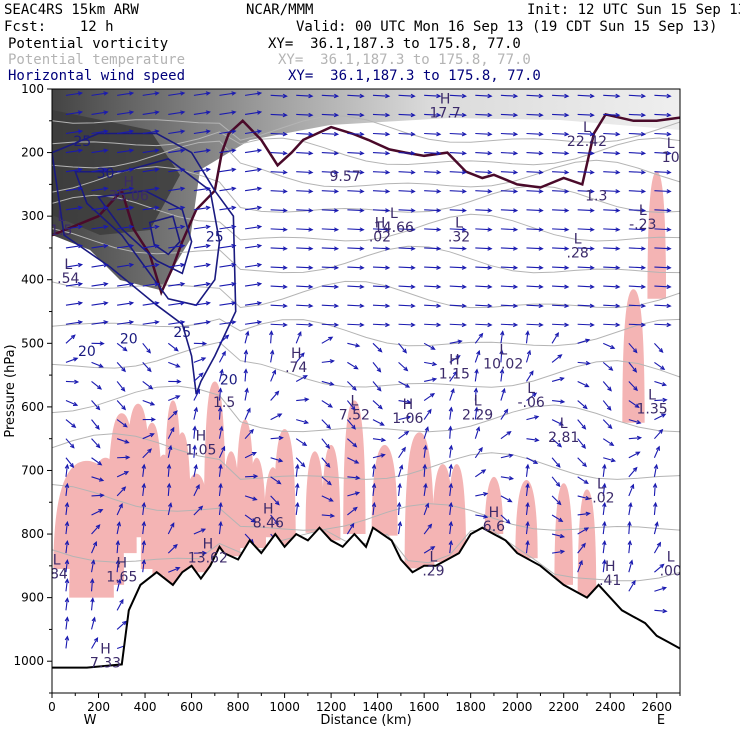 The image size is (740, 740). I want to click on extremum-value: -.06, so click(530, 403).